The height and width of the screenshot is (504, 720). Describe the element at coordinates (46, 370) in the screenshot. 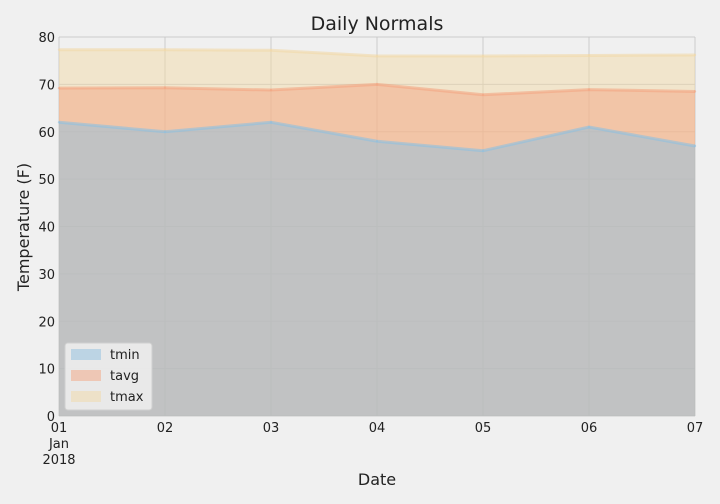

I see `y-tick-label: 10` at that location.